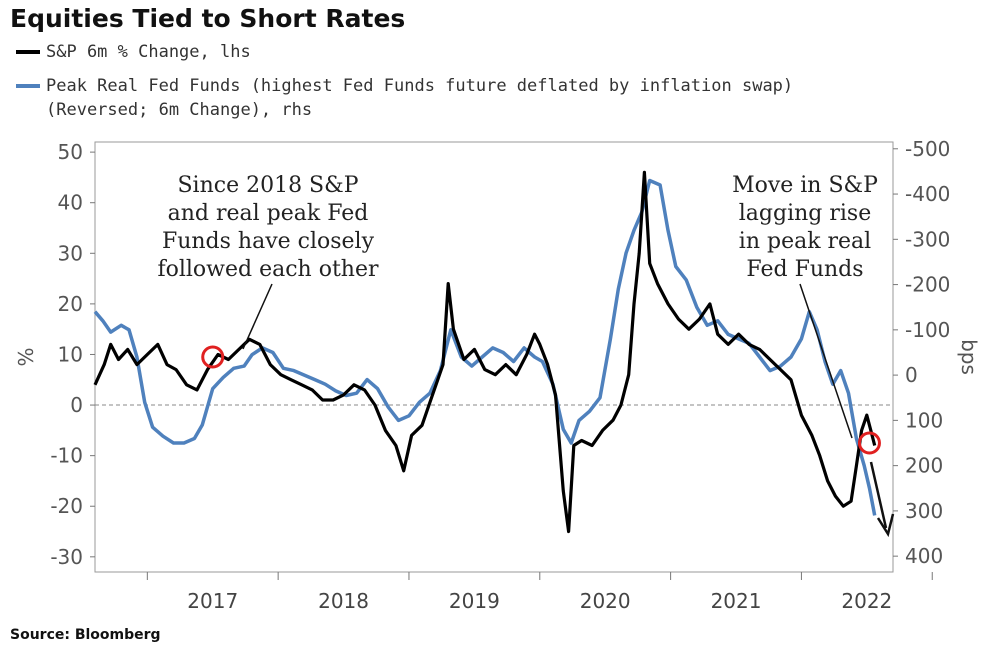  I want to click on y-left-tick-label: 40, so click(70, 203).